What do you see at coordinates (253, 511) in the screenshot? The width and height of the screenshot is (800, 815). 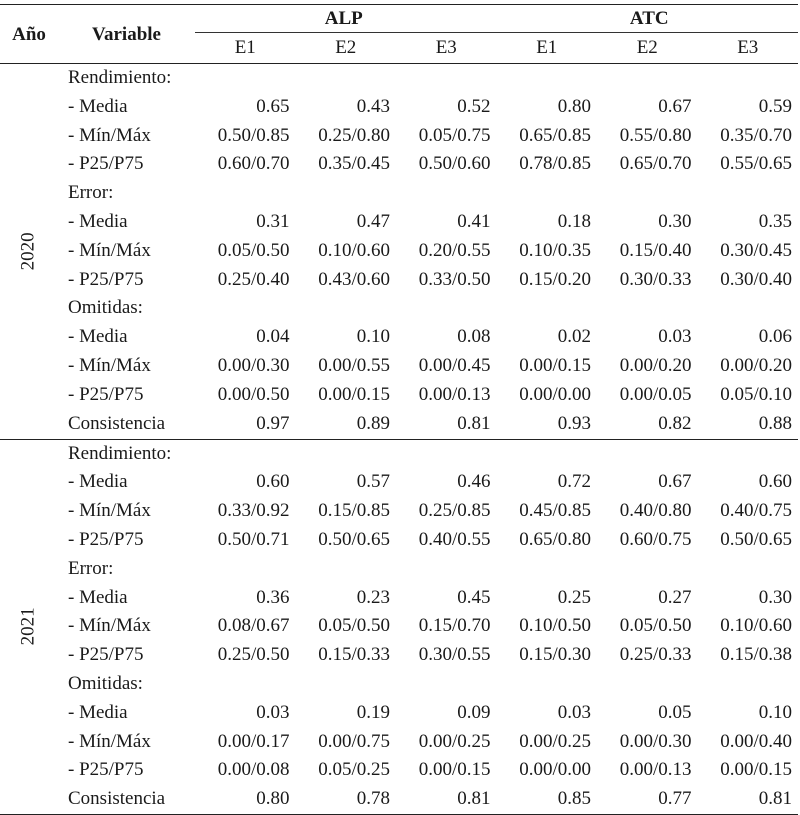 I see `value-cell: 0.33/0.92` at bounding box center [253, 511].